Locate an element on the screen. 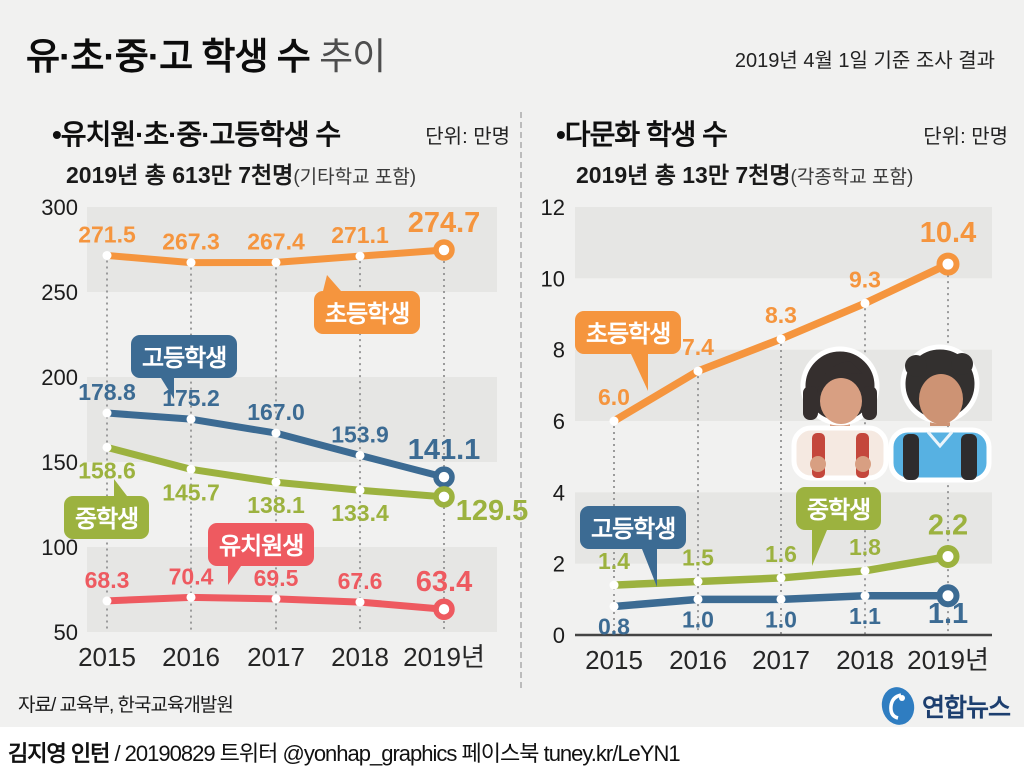 The height and width of the screenshot is (770, 1024). y-tick-label: 250 is located at coordinates (59, 292).